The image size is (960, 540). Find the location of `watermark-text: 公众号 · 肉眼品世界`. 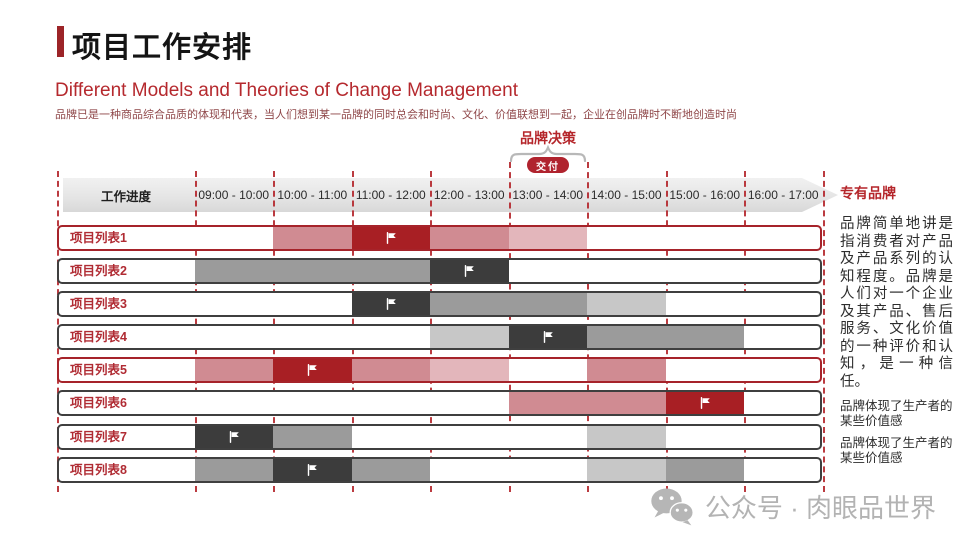

watermark-text: 公众号 · 肉眼品世界 is located at coordinates (820, 507).